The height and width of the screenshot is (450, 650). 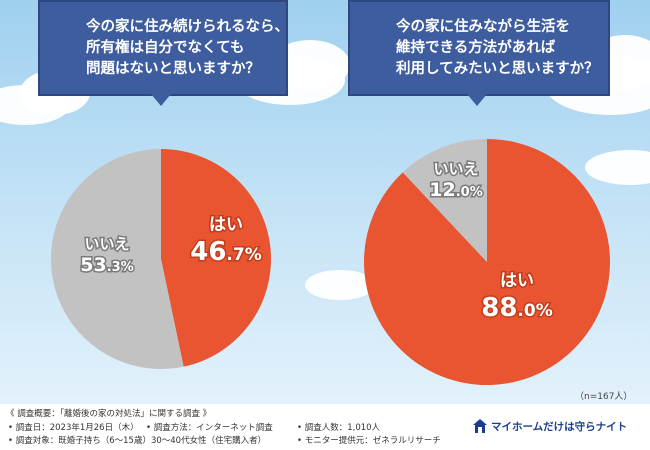 What do you see at coordinates (339, 428) in the screenshot?
I see `footnote-count: • 調査人数：1,010人` at bounding box center [339, 428].